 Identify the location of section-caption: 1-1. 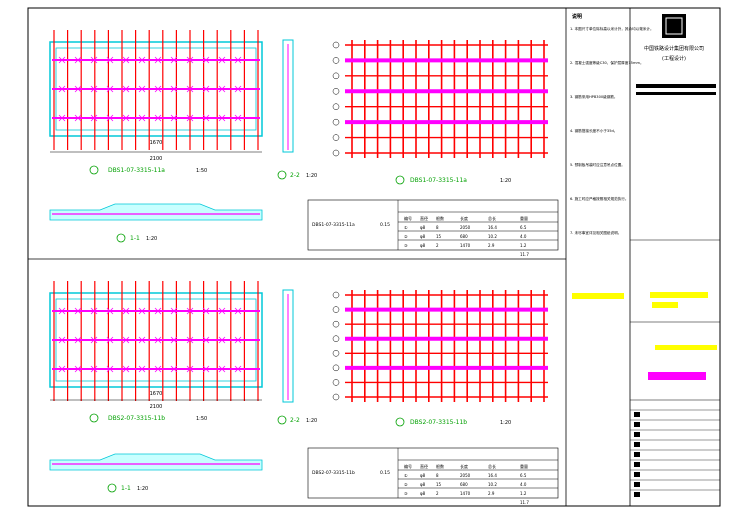
(126, 488).